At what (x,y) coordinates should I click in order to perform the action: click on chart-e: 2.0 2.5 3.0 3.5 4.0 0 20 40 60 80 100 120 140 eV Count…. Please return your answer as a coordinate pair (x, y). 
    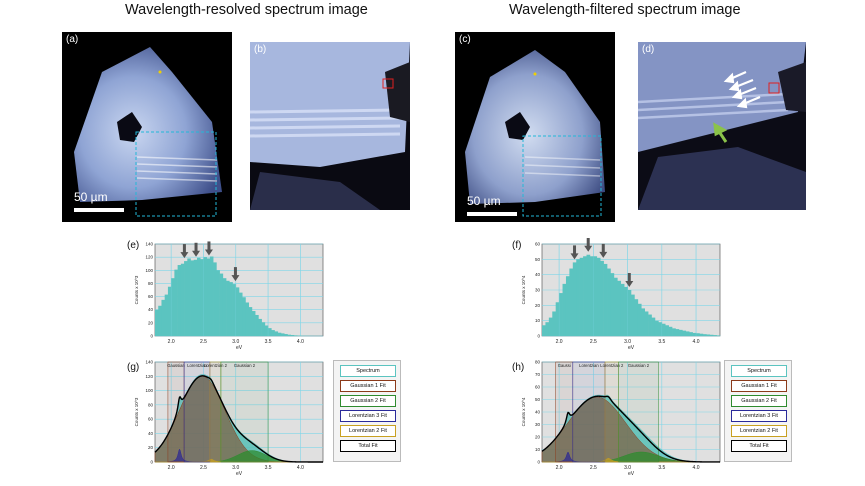
    Looking at the image, I should click on (229, 296).